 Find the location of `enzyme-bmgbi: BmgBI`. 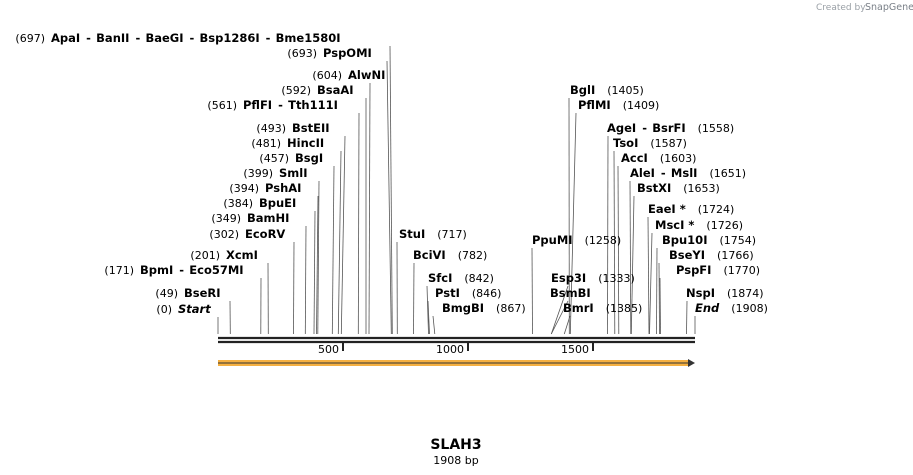

enzyme-bmgbi: BmgBI is located at coordinates (463, 308).